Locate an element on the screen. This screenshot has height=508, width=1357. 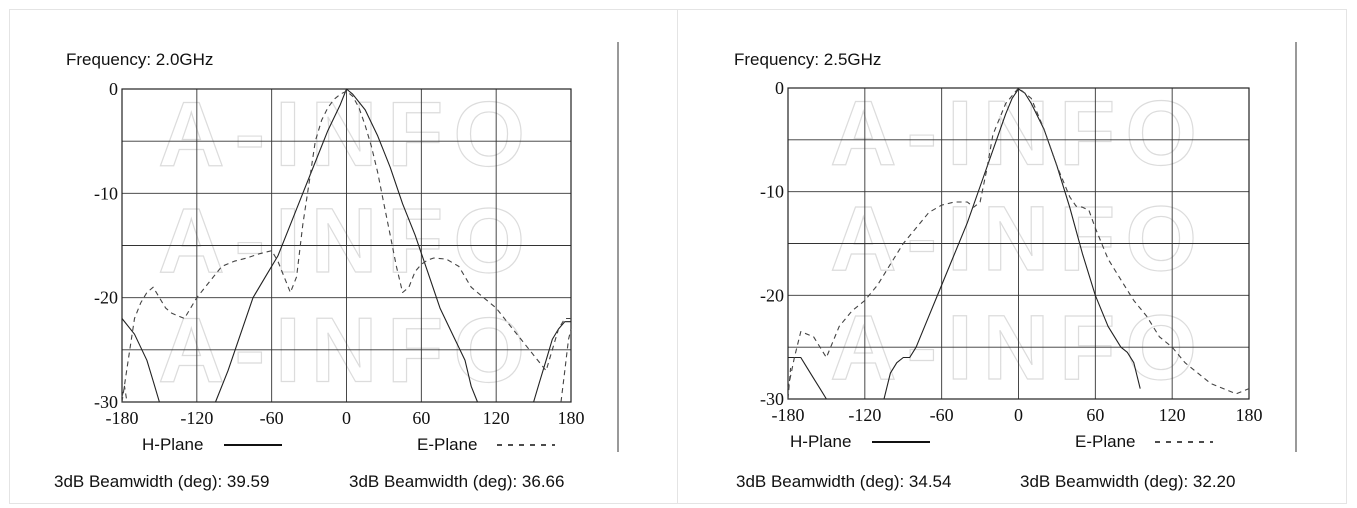
chart-title: Frequency: 2.0GHz is located at coordinates (140, 59).